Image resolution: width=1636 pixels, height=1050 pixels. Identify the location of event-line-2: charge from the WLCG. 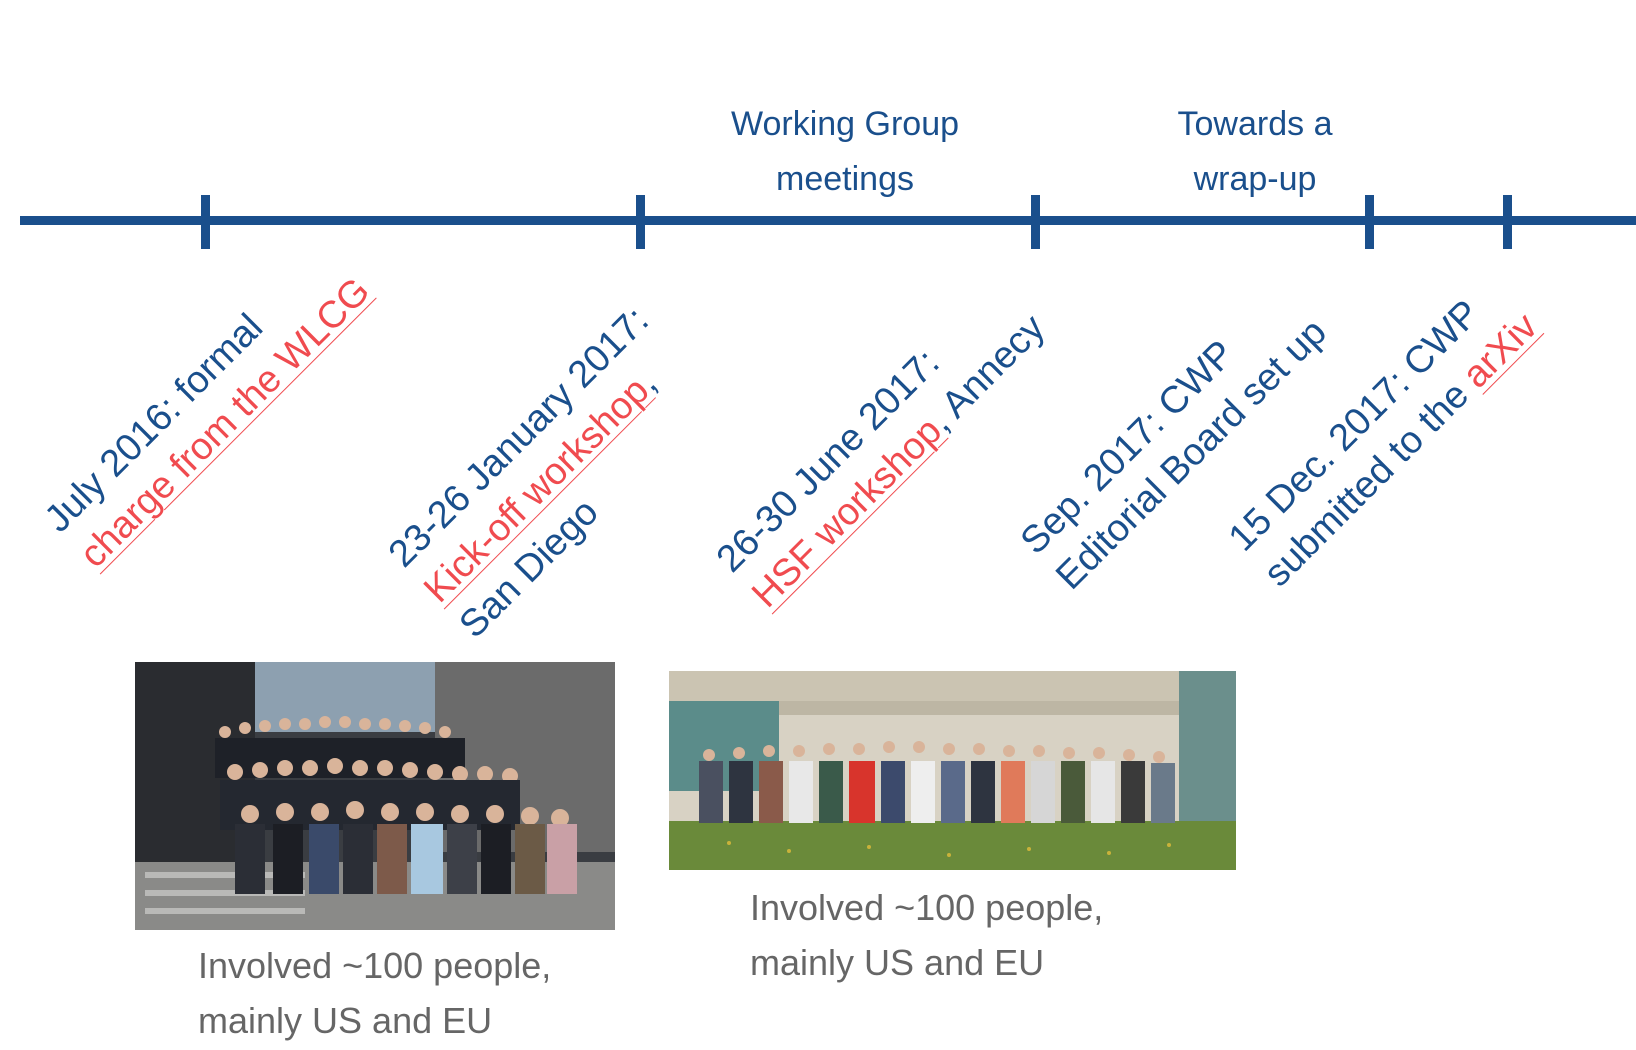
(225, 423).